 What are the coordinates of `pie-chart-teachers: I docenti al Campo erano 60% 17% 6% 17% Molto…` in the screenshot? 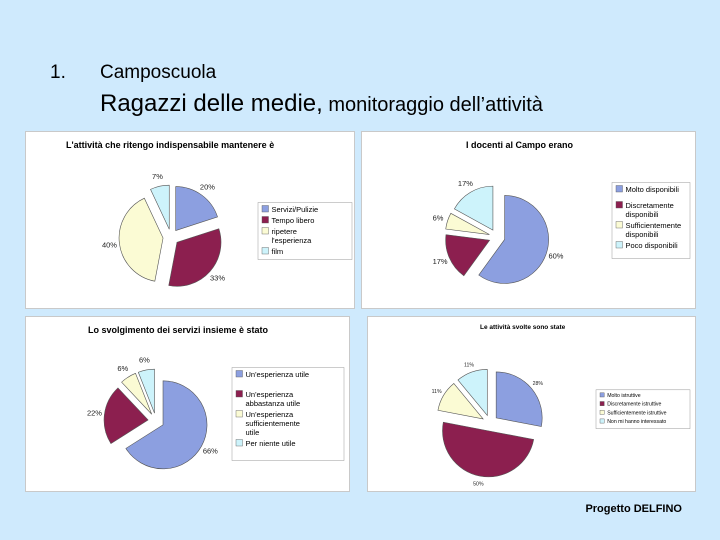 It's located at (562, 212).